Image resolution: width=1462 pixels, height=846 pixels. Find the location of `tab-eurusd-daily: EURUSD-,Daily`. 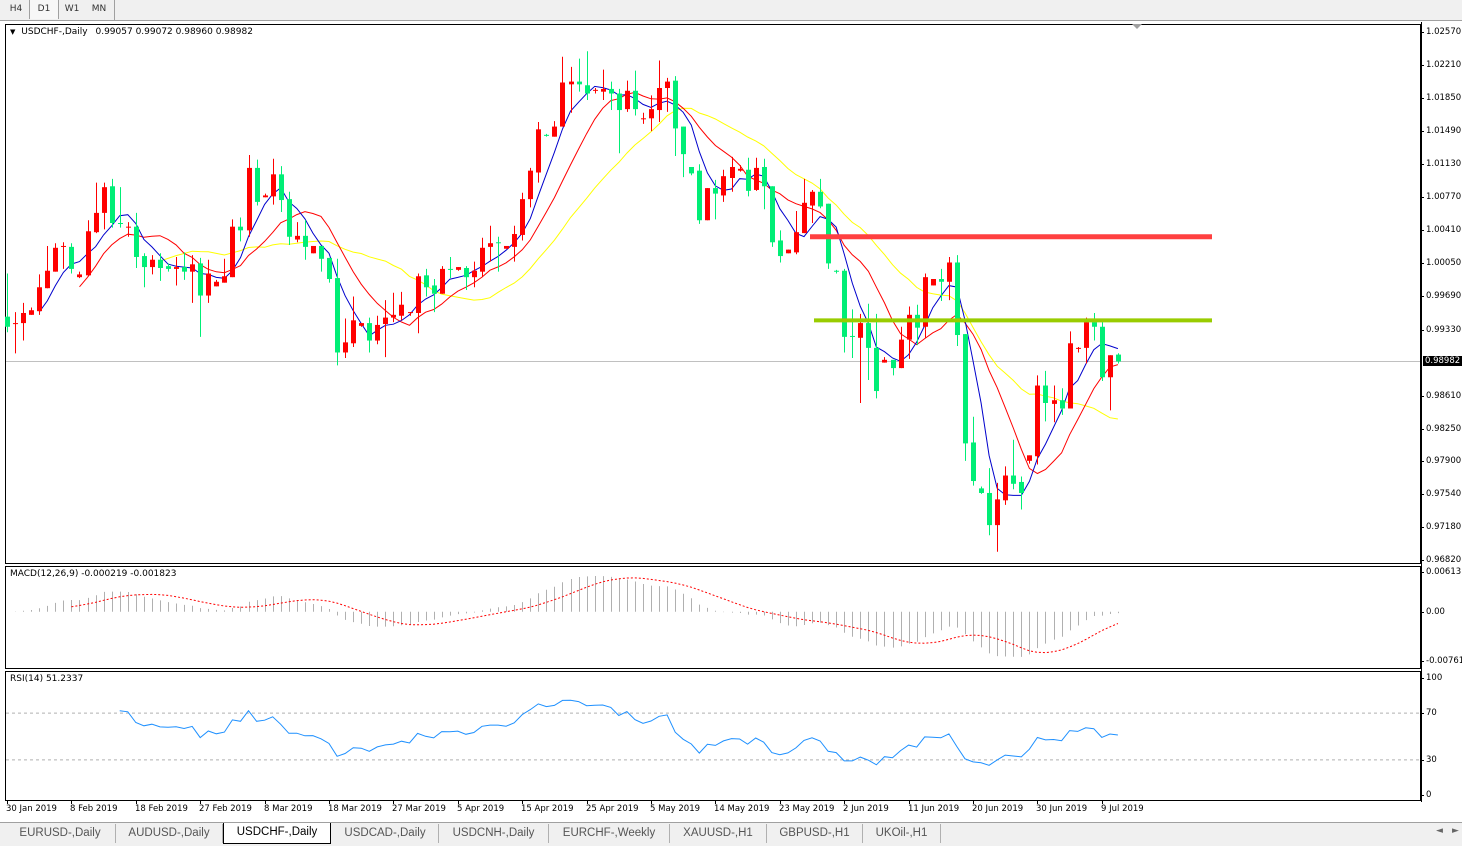

tab-eurusd-daily: EURUSD-,Daily is located at coordinates (60, 833).